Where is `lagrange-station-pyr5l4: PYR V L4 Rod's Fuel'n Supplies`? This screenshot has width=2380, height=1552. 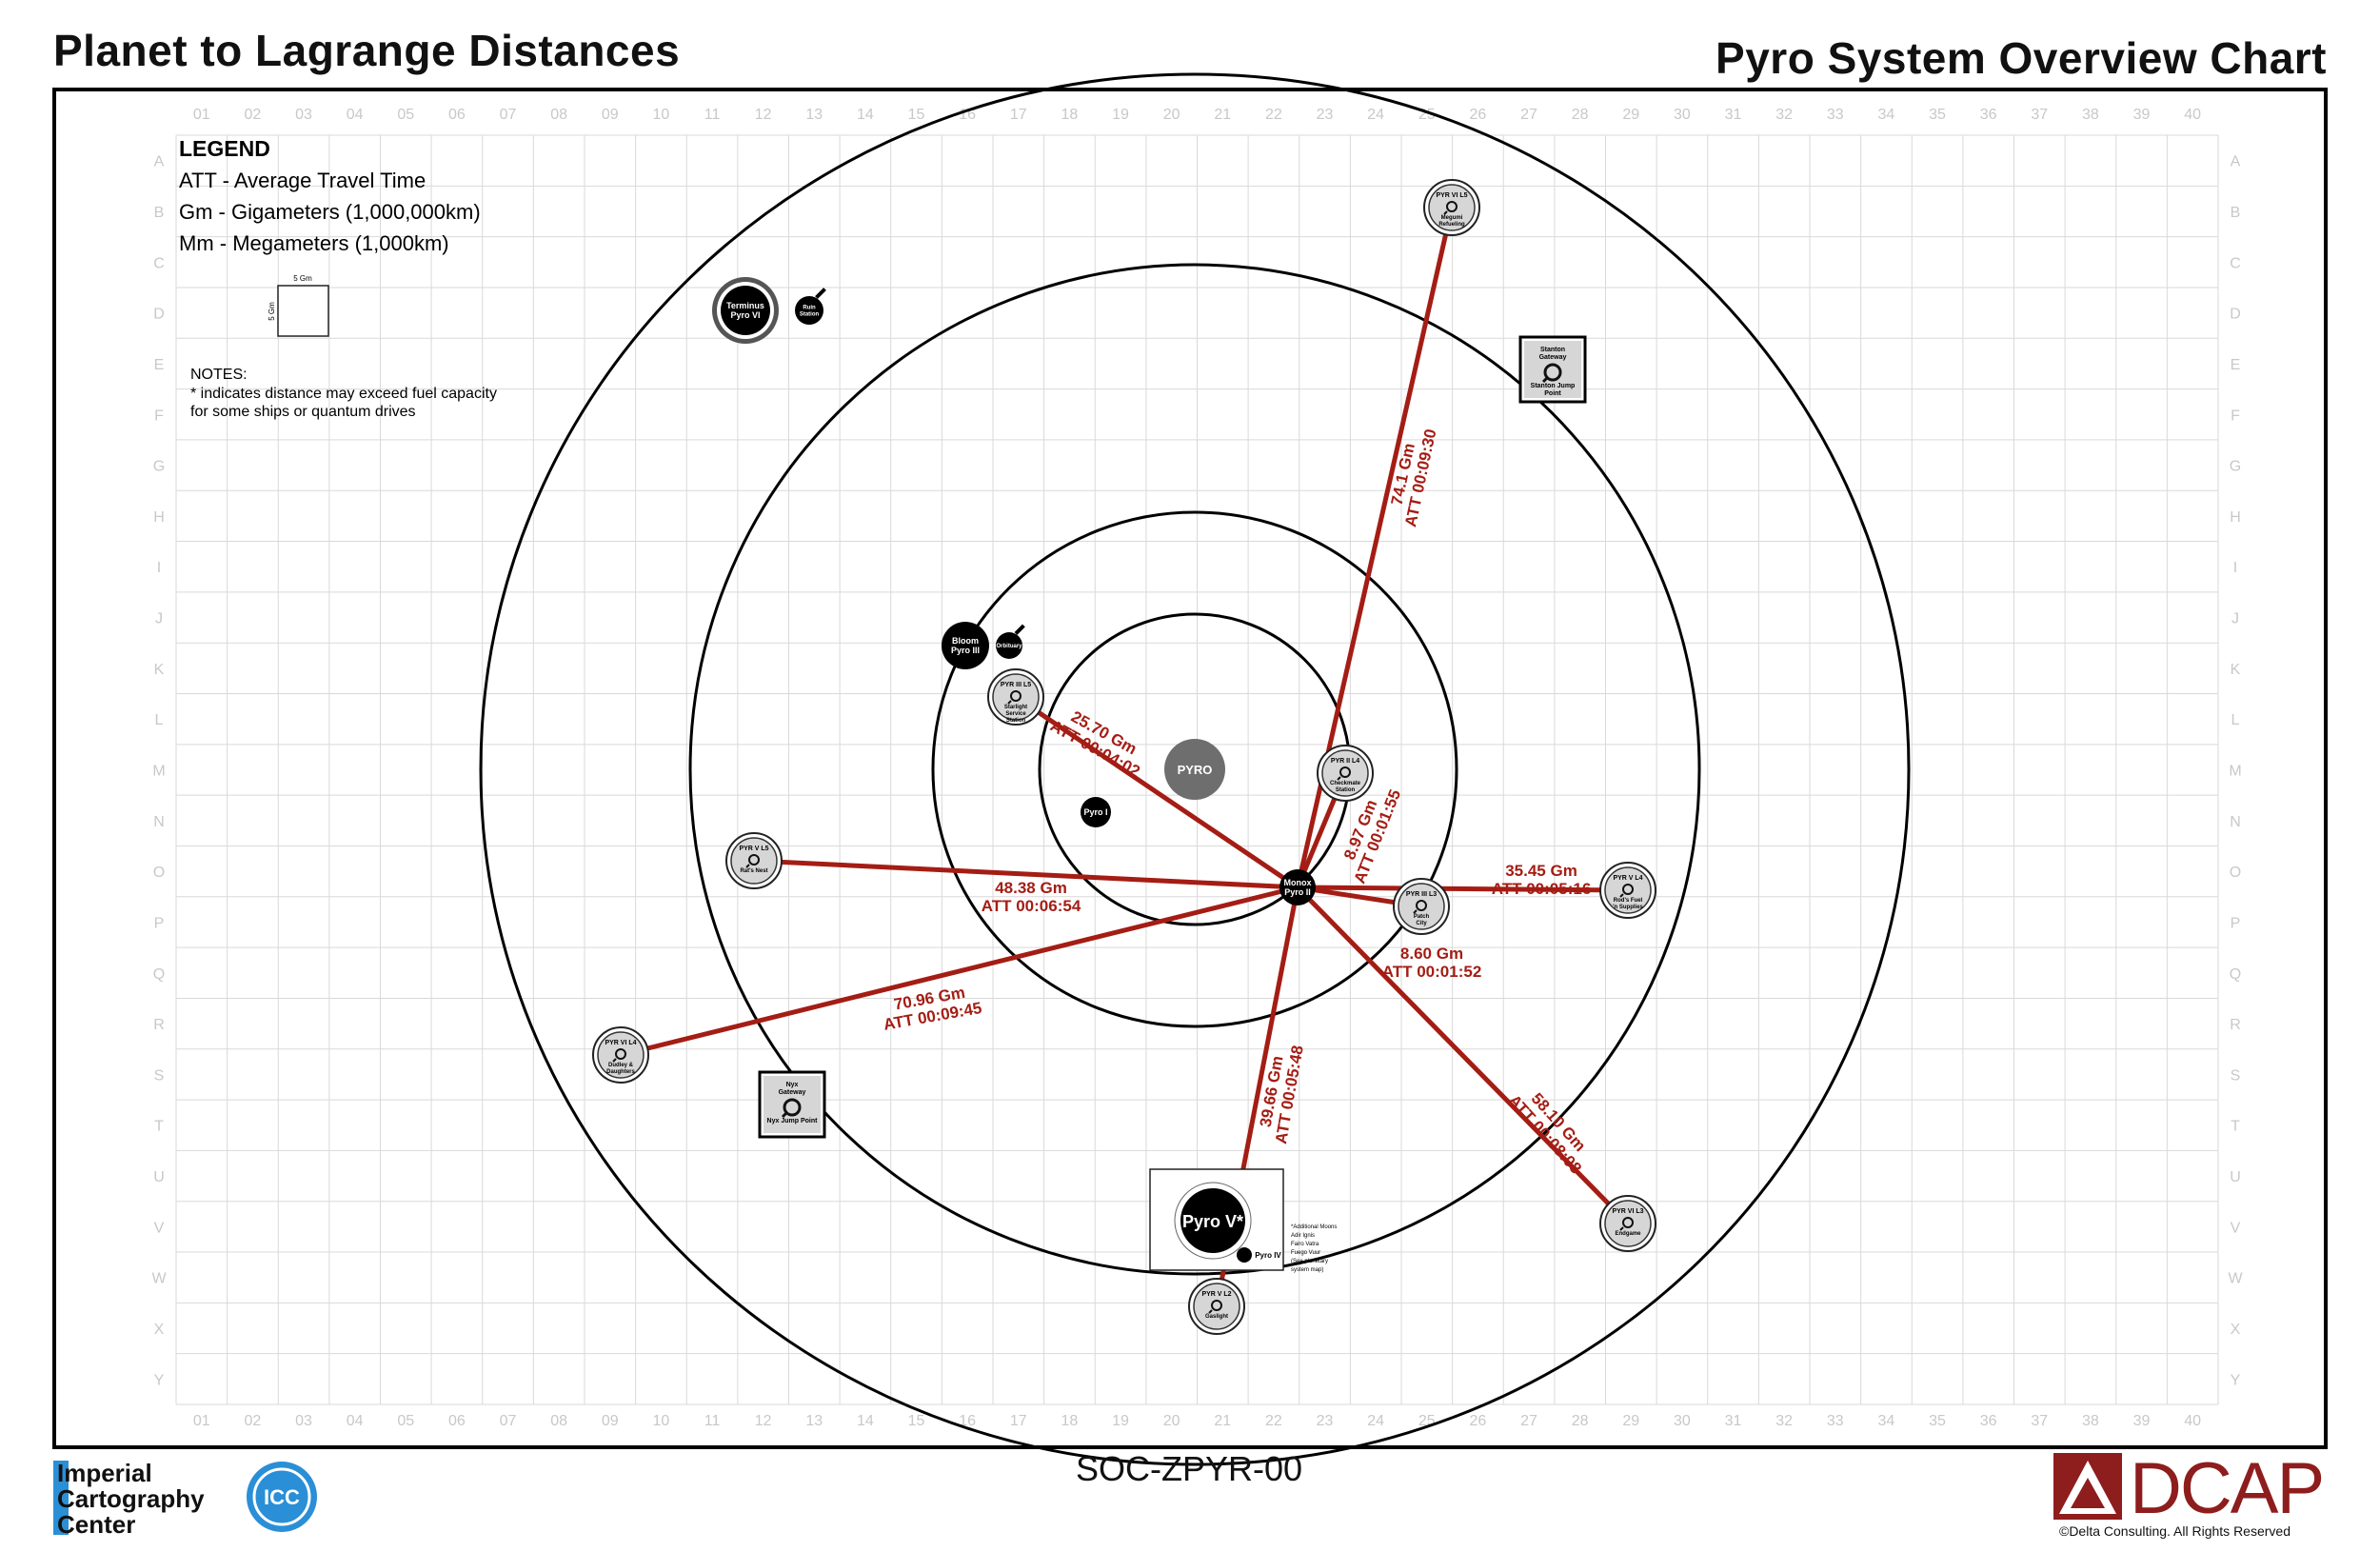
lagrange-station-pyr5l4: PYR V L4 Rod's Fuel'n Supplies is located at coordinates (1627, 891).